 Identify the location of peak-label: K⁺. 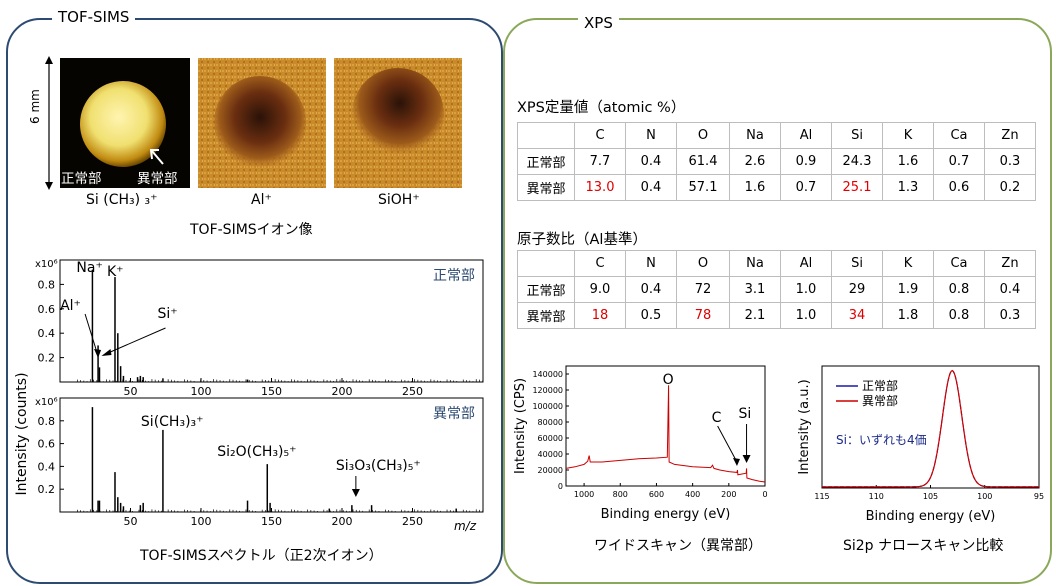
(115, 272).